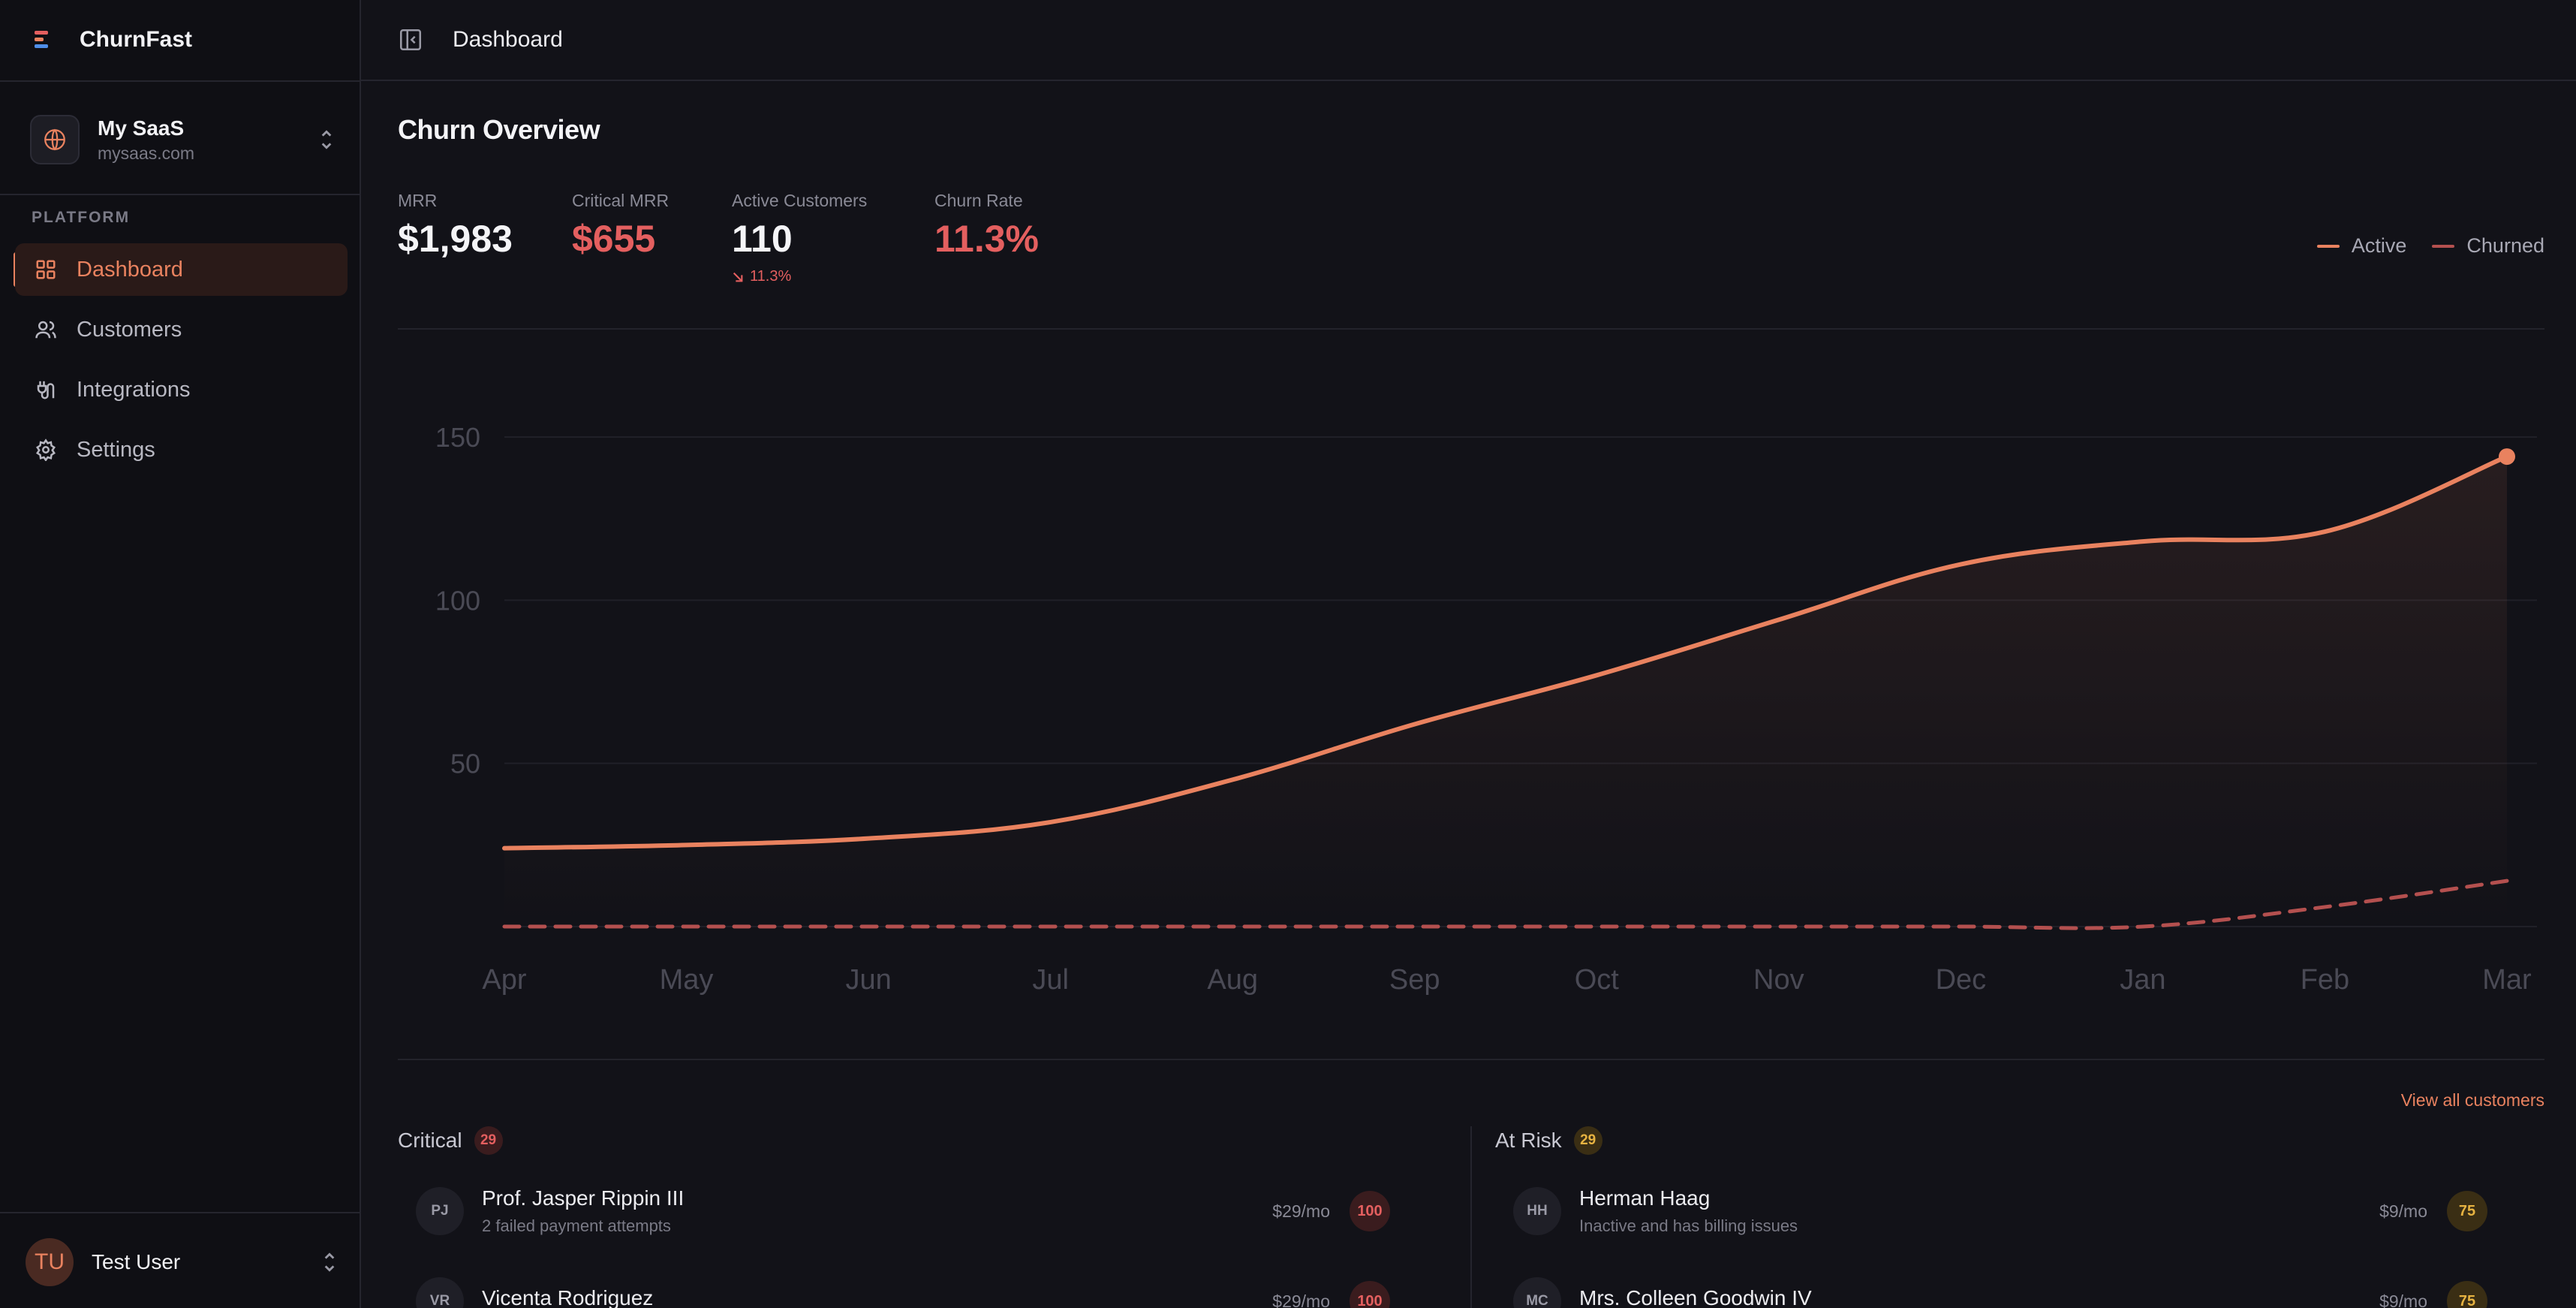 Image resolution: width=2576 pixels, height=1308 pixels. What do you see at coordinates (1528, 1140) in the screenshot?
I see `panel-title: At Risk` at bounding box center [1528, 1140].